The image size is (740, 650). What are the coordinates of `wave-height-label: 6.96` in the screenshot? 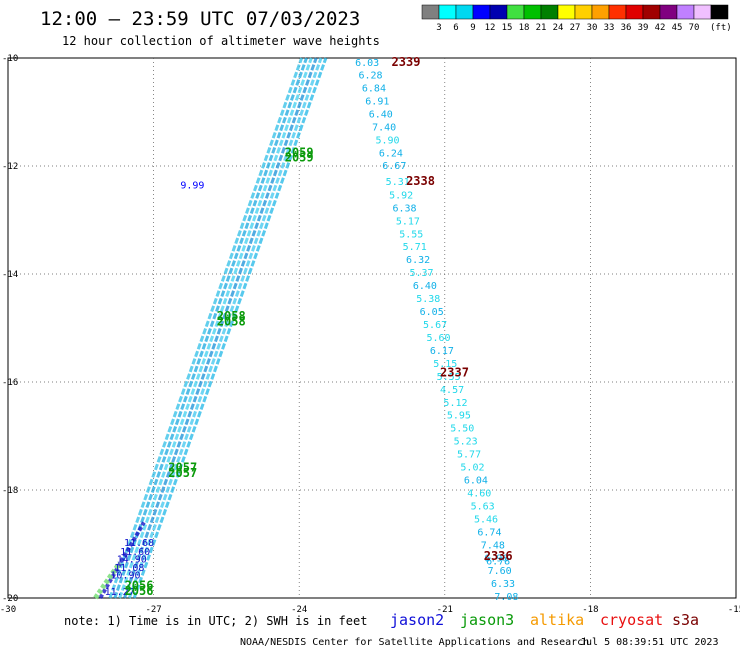 It's located at (496, 558).